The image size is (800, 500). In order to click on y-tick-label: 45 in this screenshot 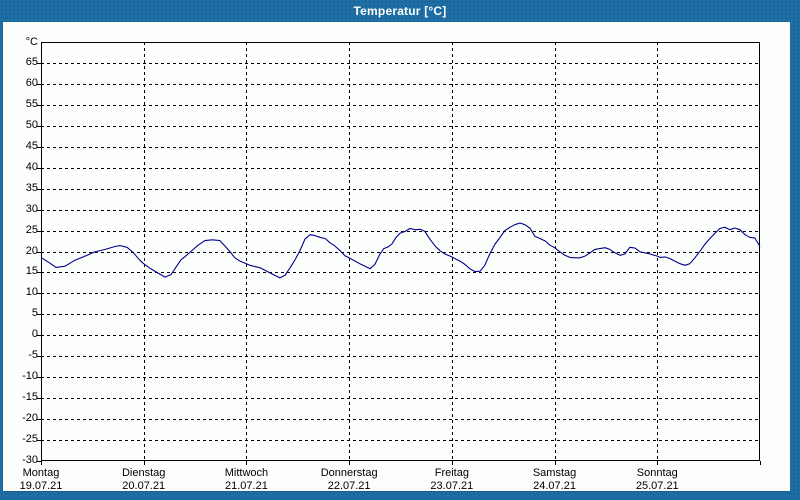, I will do `click(31, 145)`.